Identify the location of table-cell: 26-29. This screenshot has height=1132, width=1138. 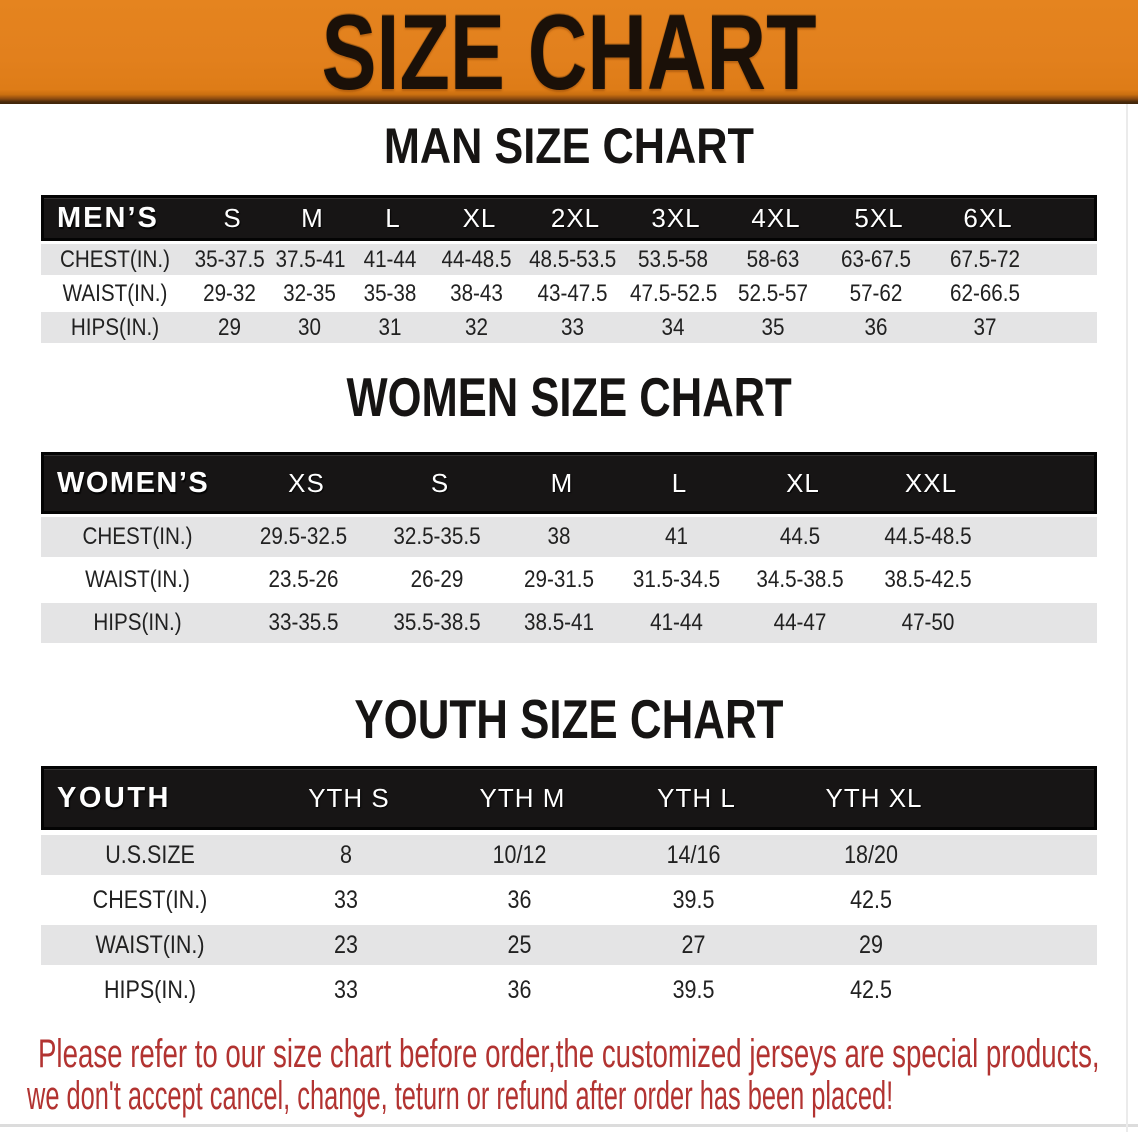
(437, 579).